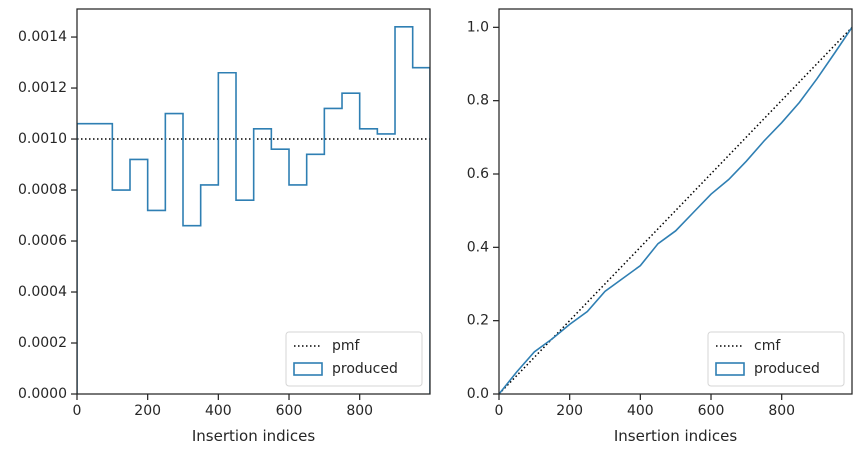 Image resolution: width=861 pixels, height=453 pixels. Describe the element at coordinates (42, 343) in the screenshot. I see `y-tick-label: 0.0002` at that location.